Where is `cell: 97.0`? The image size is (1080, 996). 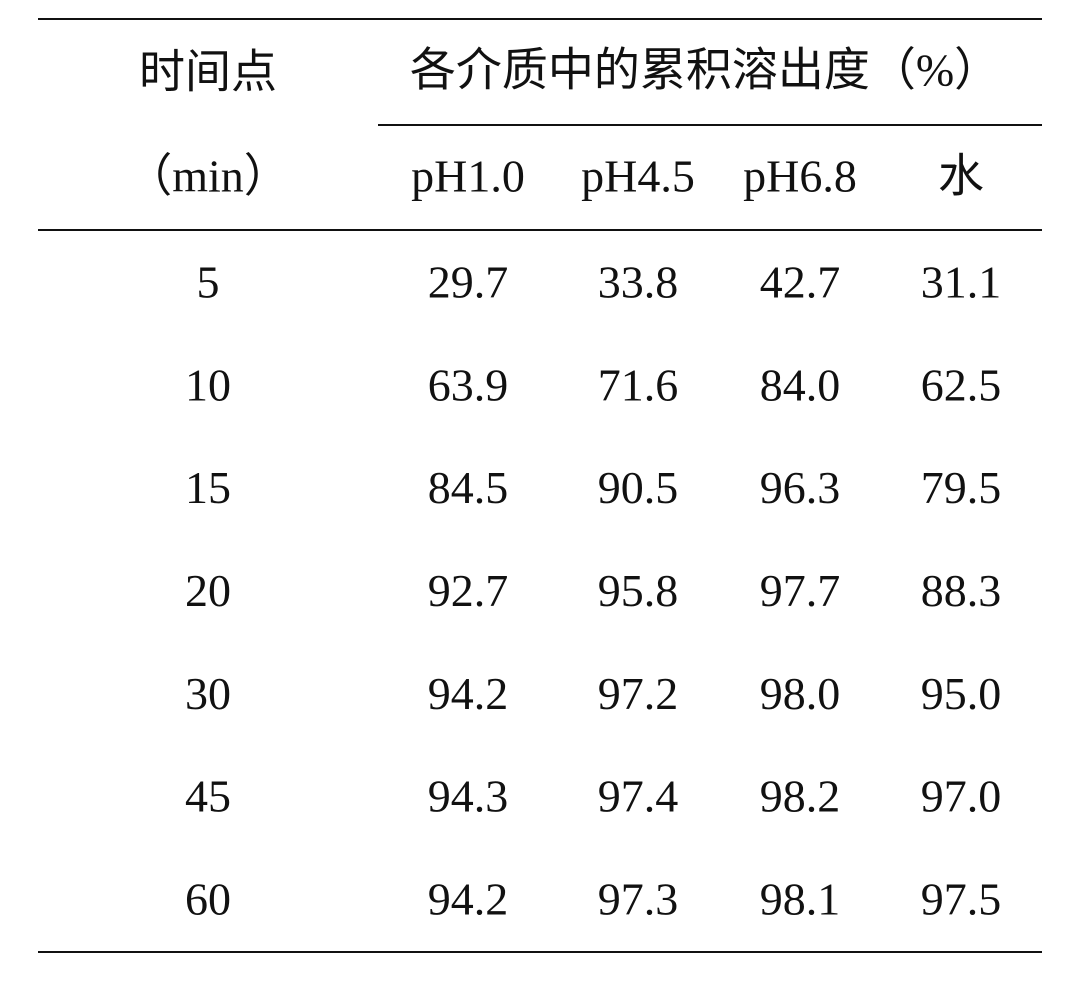 cell: 97.0 is located at coordinates (961, 796).